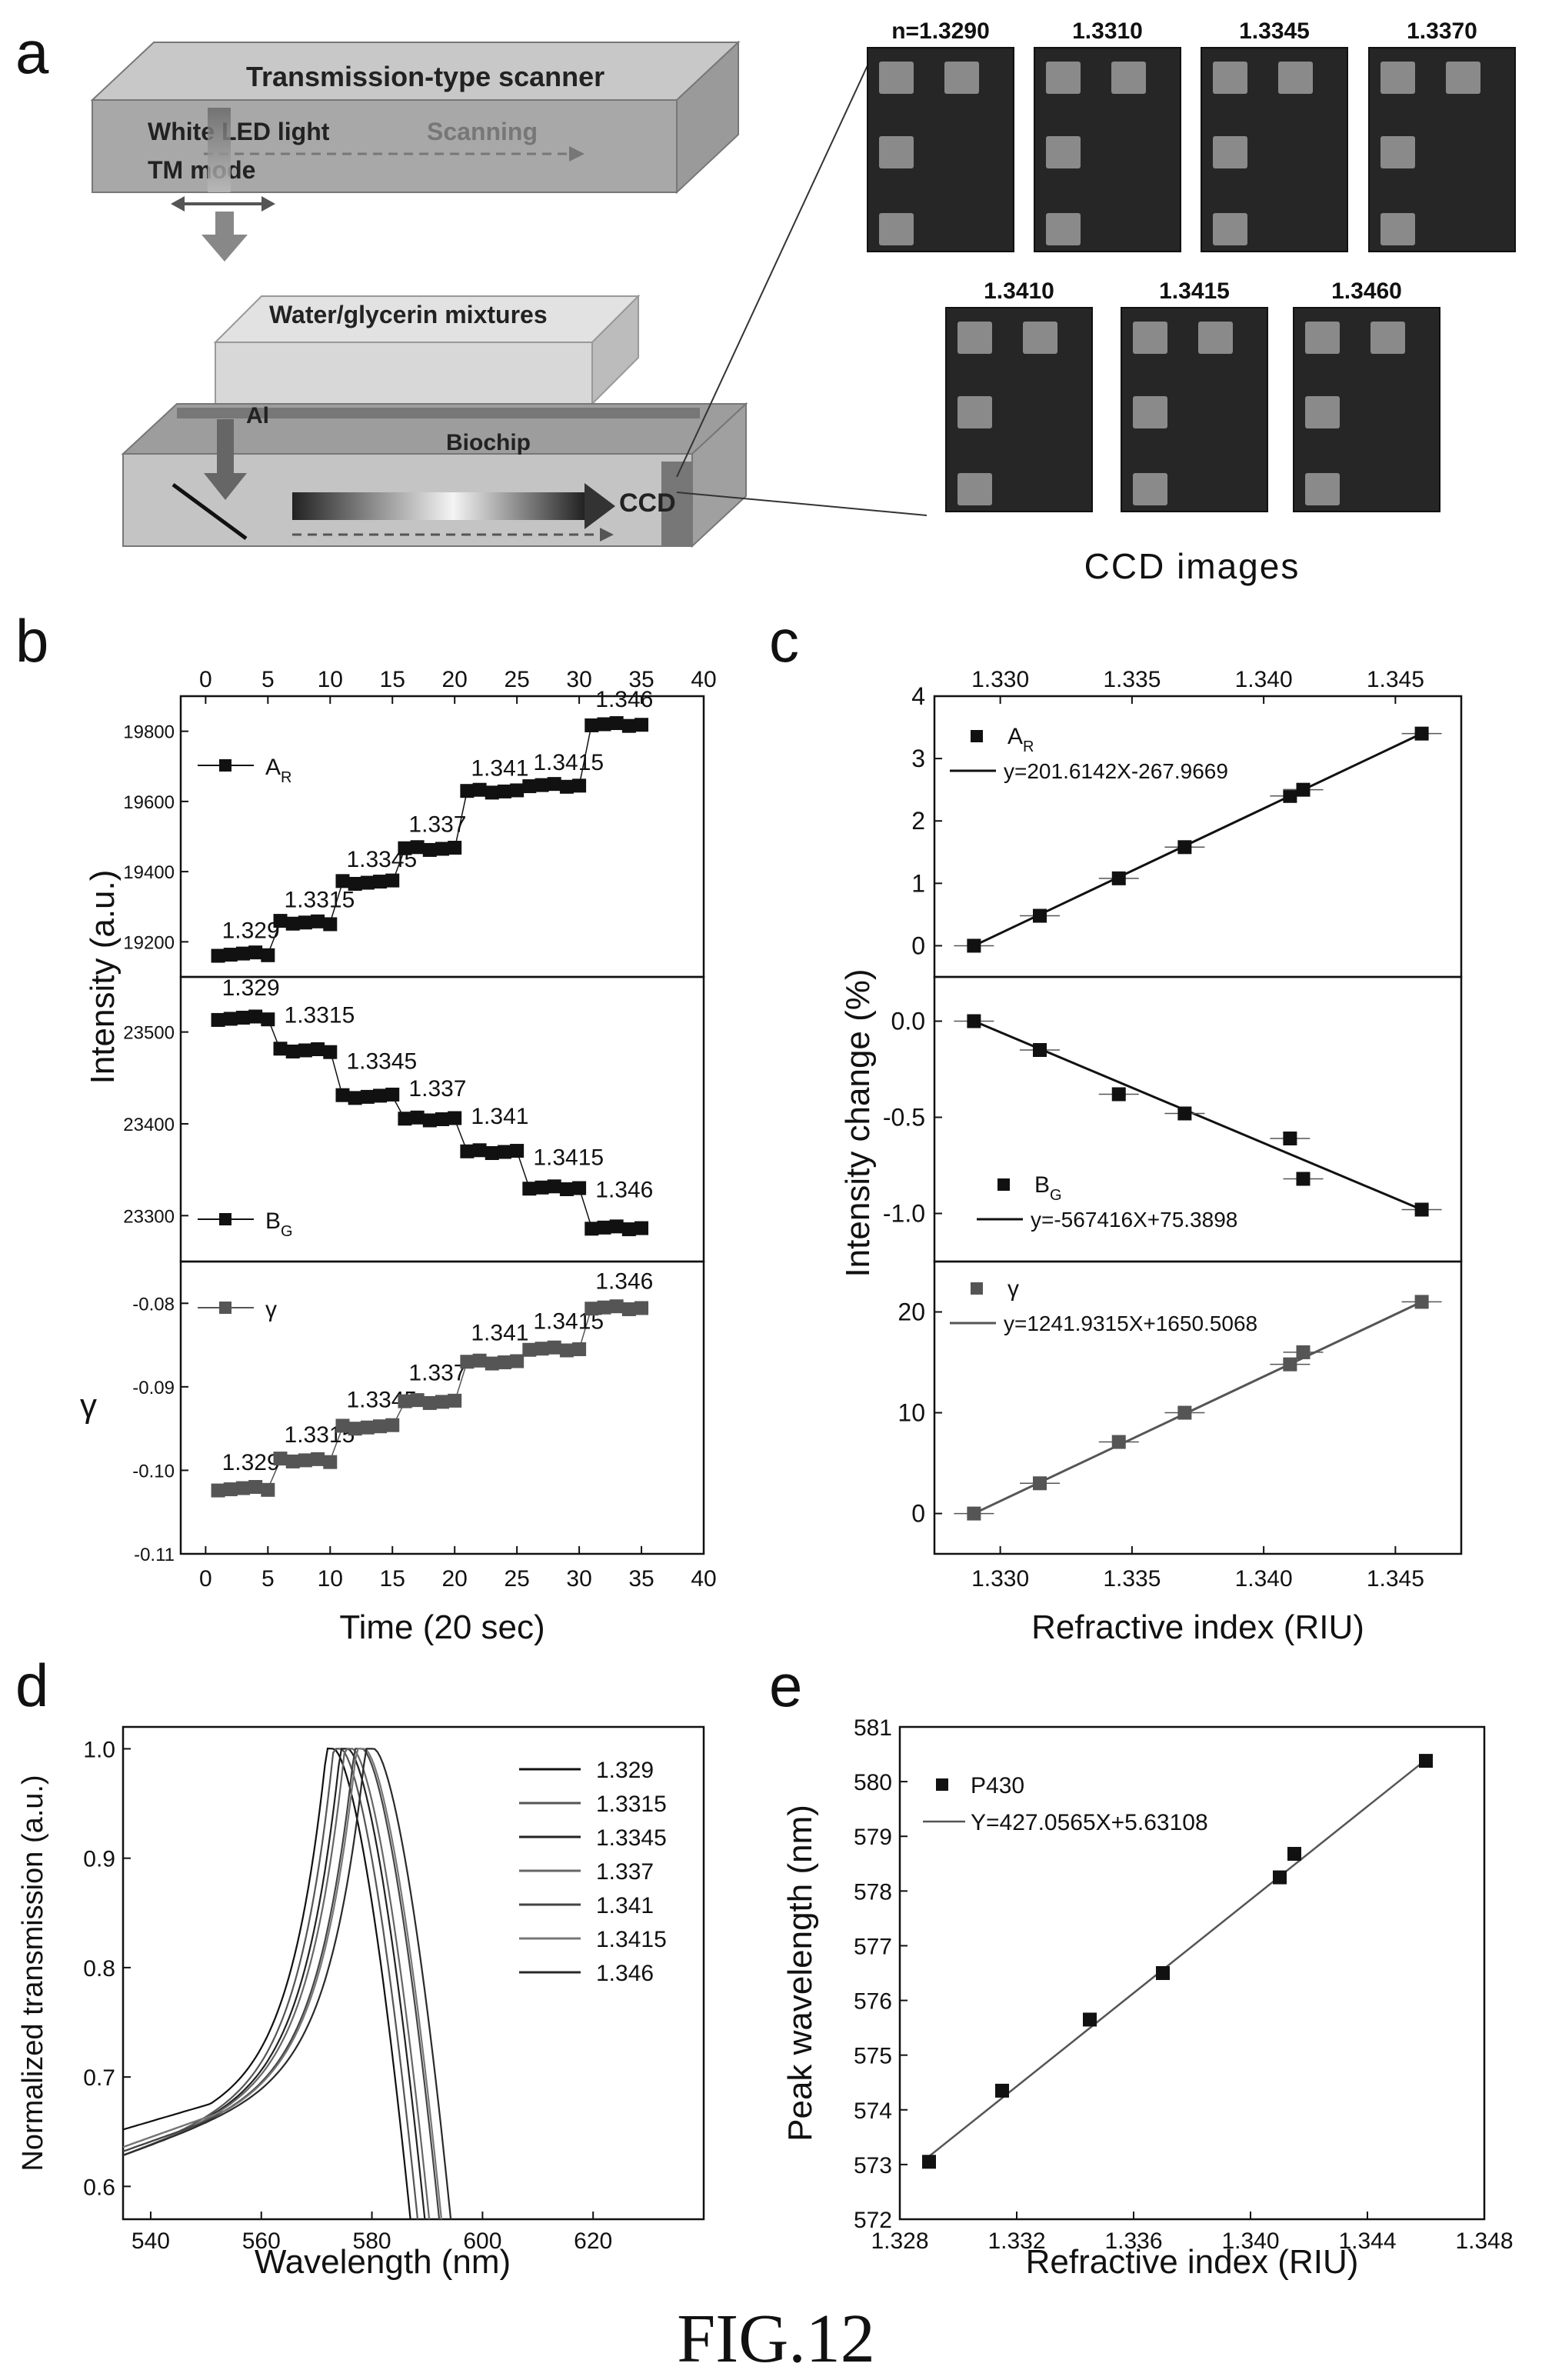  I want to click on x-tick-label: 15, so click(393, 1579).